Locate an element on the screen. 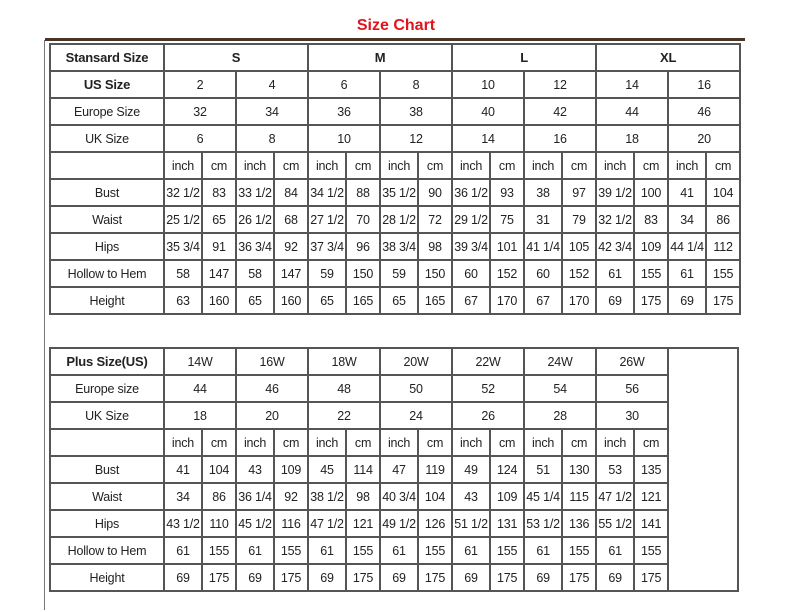 This screenshot has height=612, width=802. row-label: Bust is located at coordinates (107, 469).